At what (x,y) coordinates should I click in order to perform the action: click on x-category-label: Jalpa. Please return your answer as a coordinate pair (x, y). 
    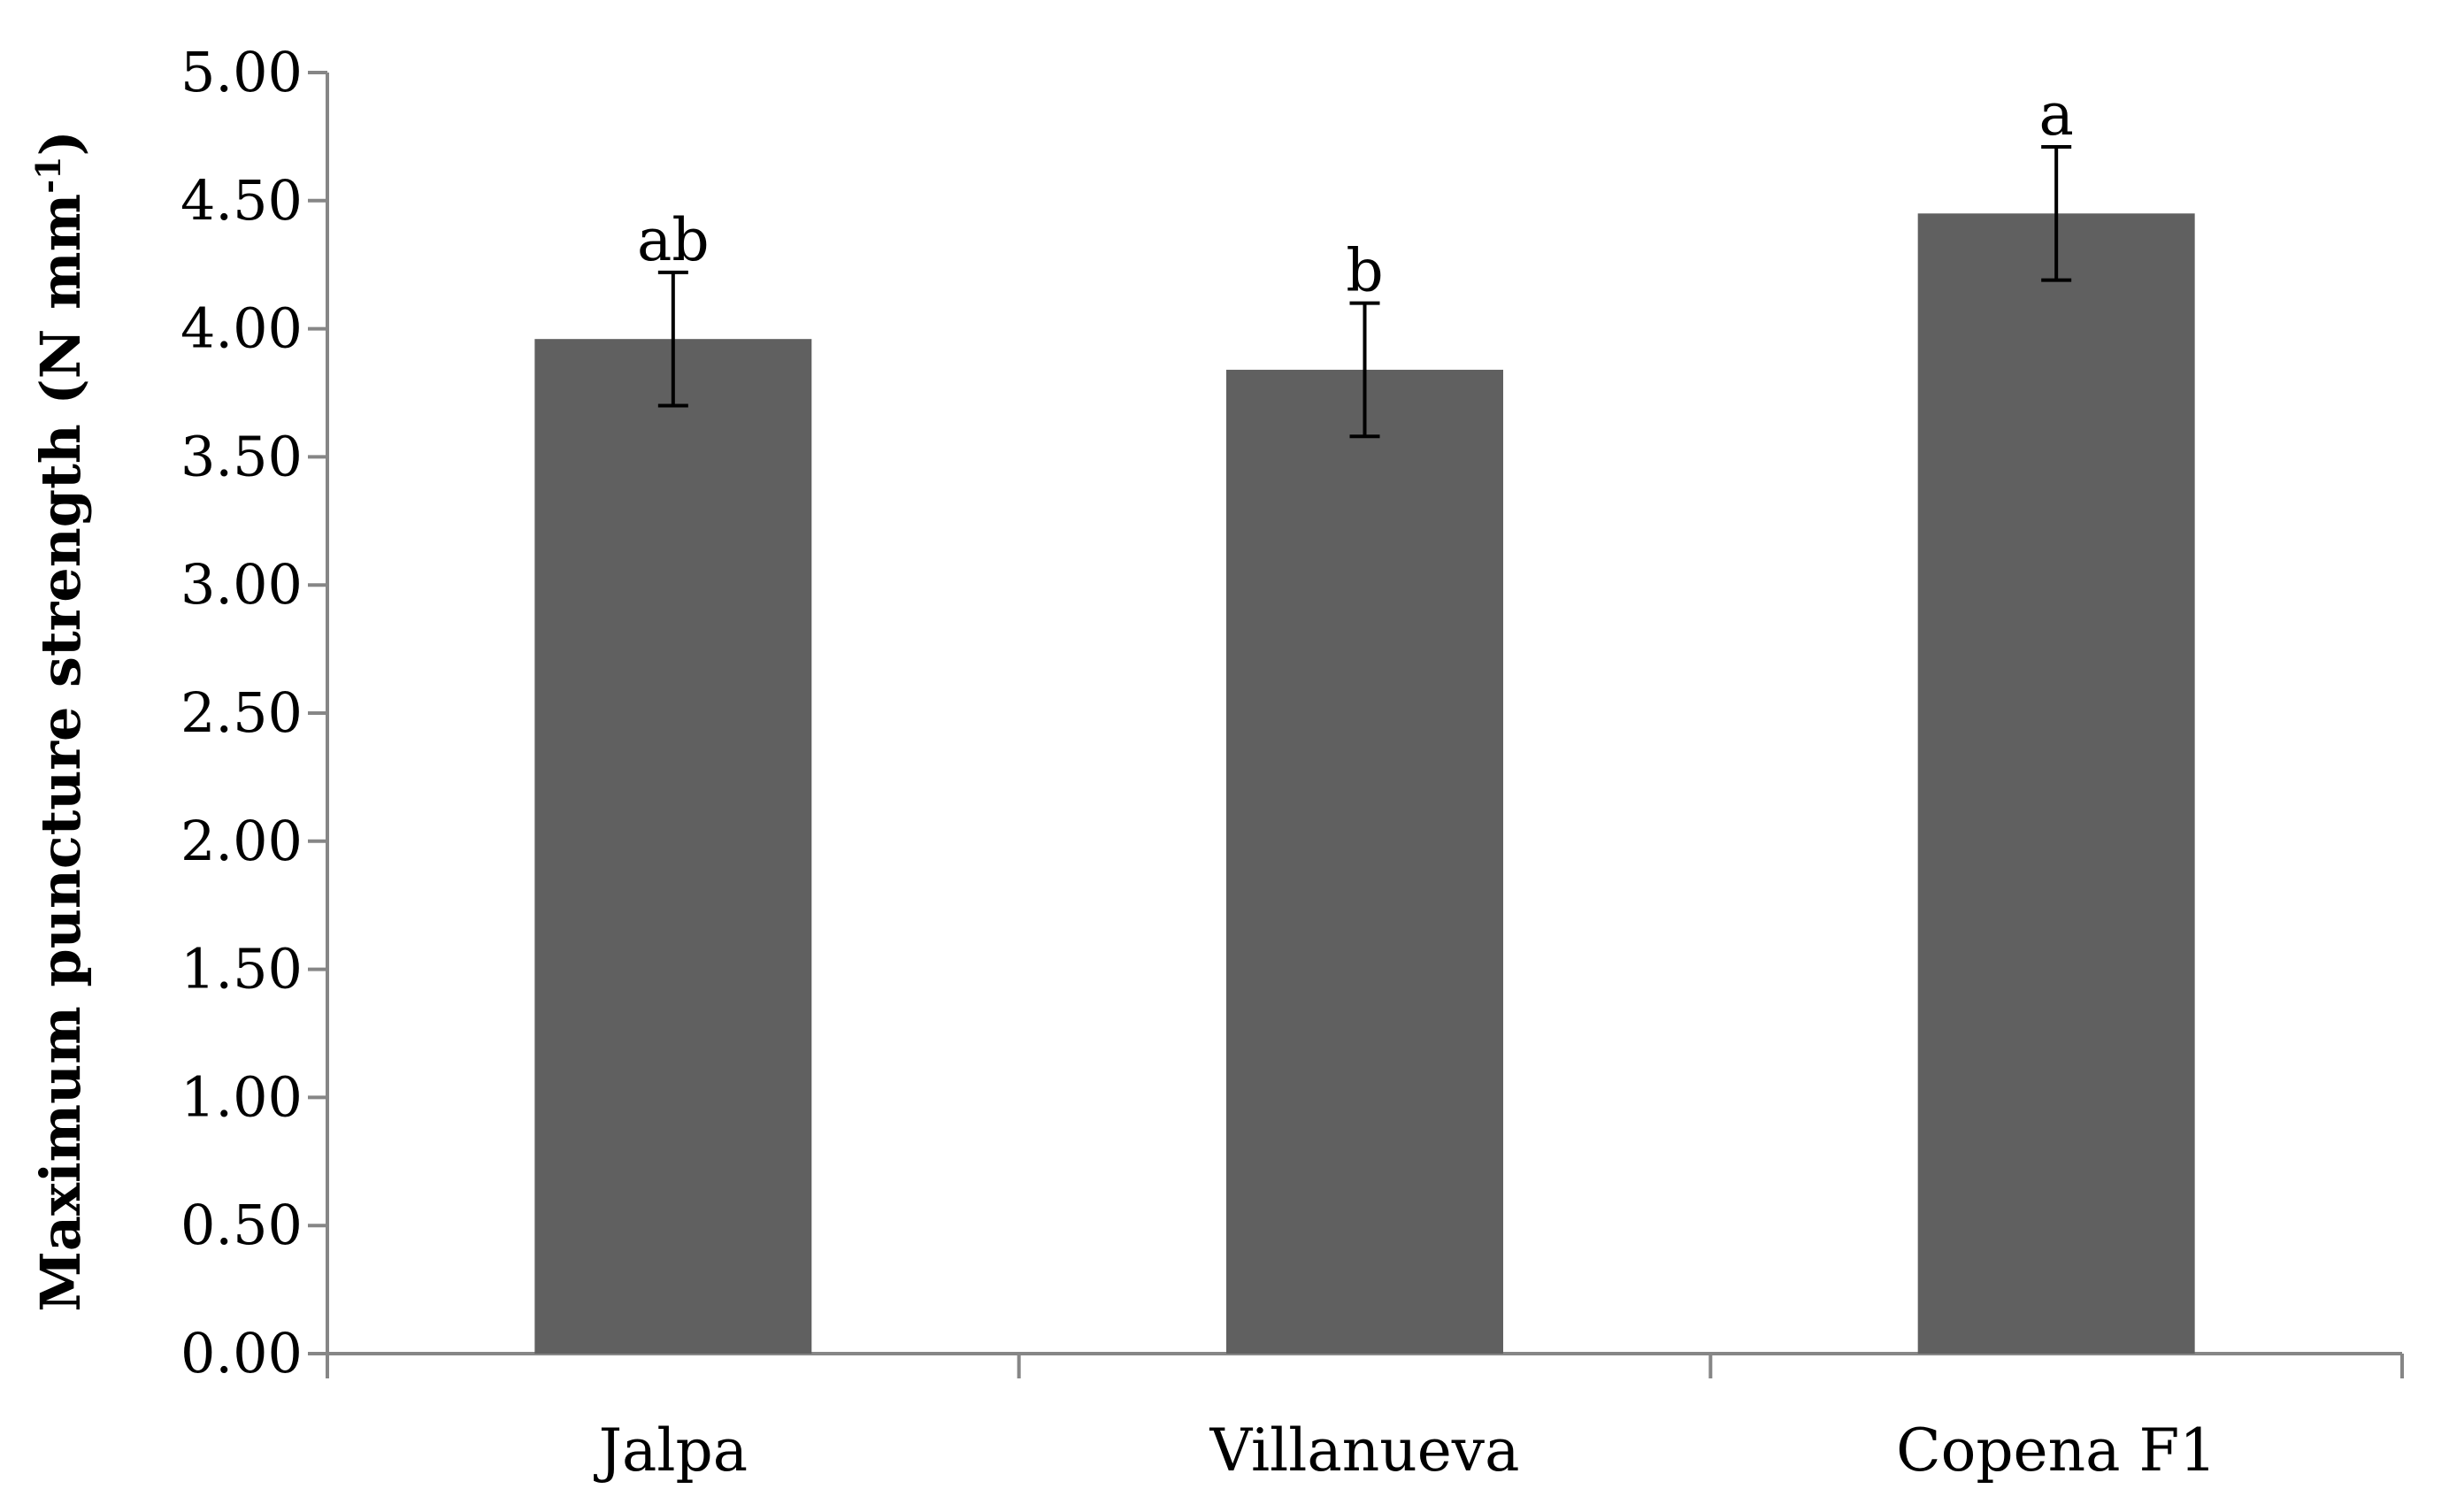
    Looking at the image, I should click on (671, 1451).